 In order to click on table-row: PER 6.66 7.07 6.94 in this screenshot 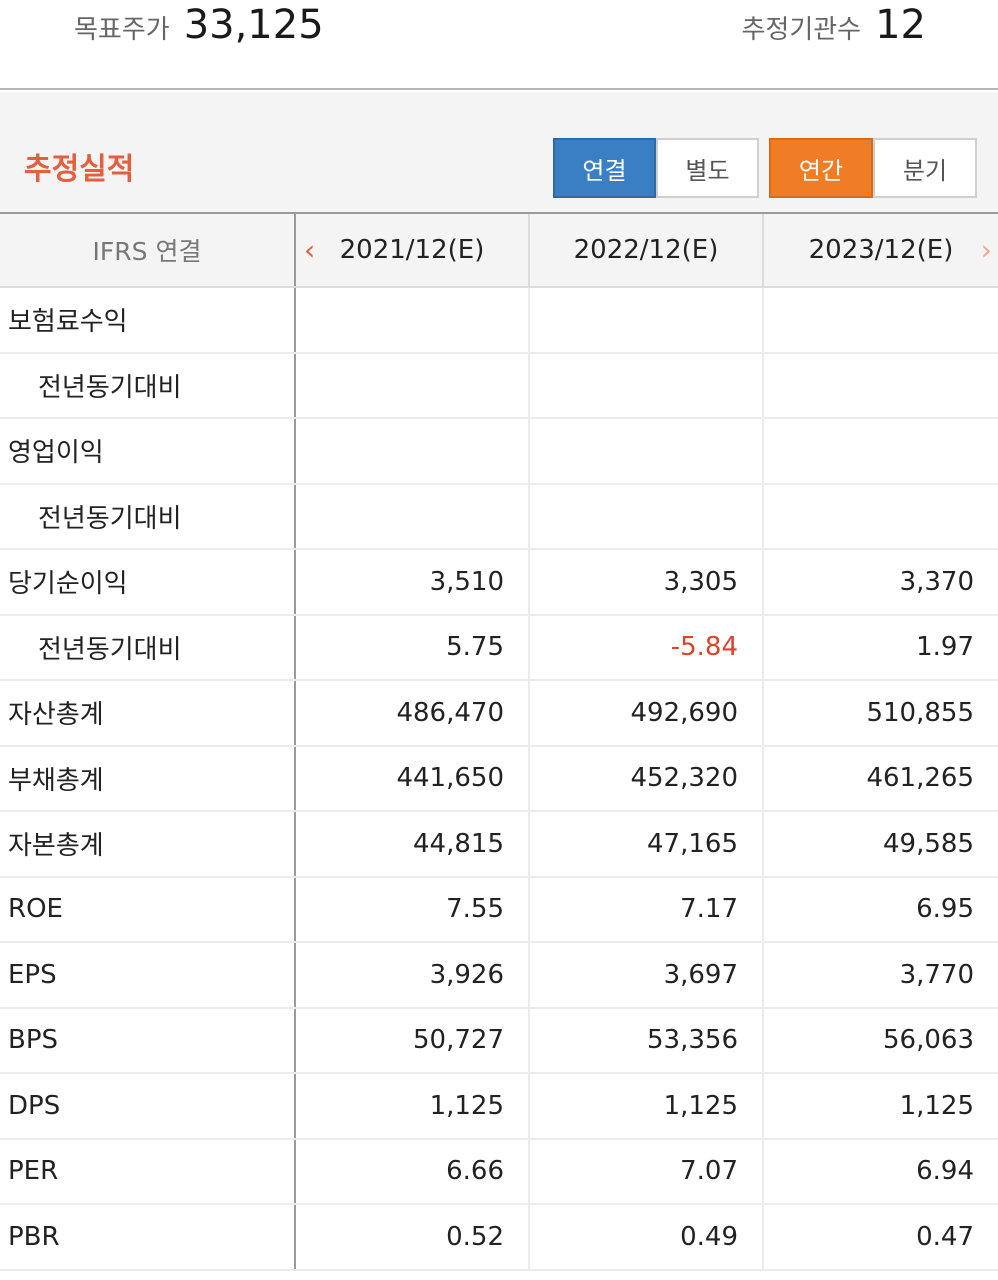, I will do `click(499, 1172)`.